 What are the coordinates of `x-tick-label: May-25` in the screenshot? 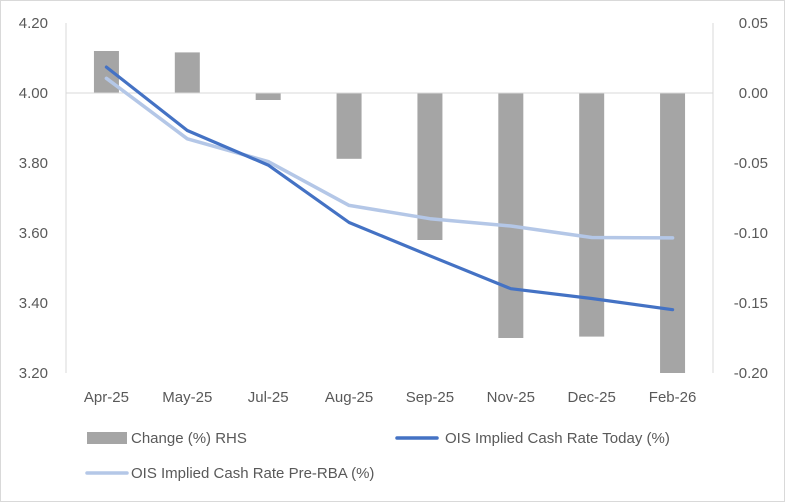 It's located at (187, 397).